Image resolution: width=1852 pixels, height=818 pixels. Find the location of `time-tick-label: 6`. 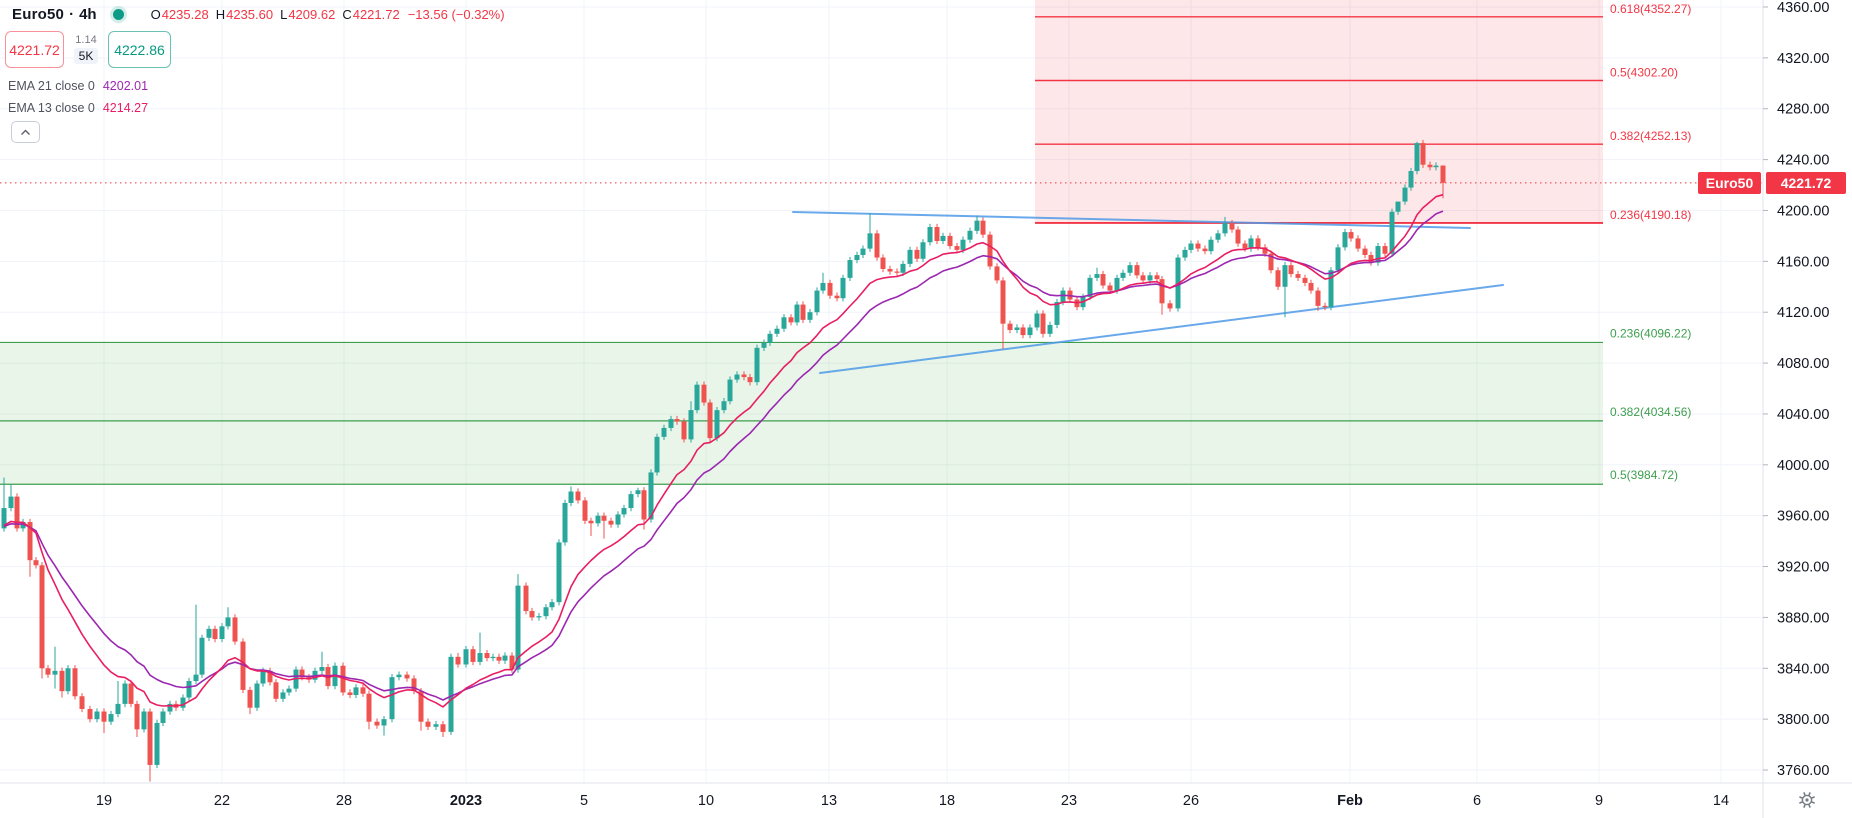

time-tick-label: 6 is located at coordinates (1477, 801).